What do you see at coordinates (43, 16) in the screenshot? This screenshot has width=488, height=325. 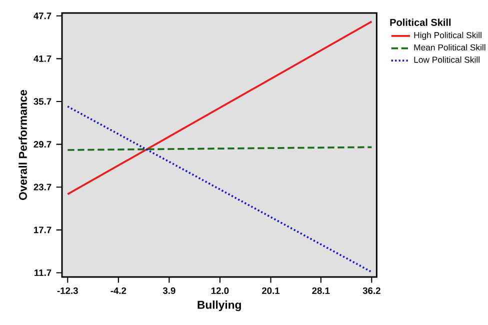 I see `y-tick-label: 47.7` at bounding box center [43, 16].